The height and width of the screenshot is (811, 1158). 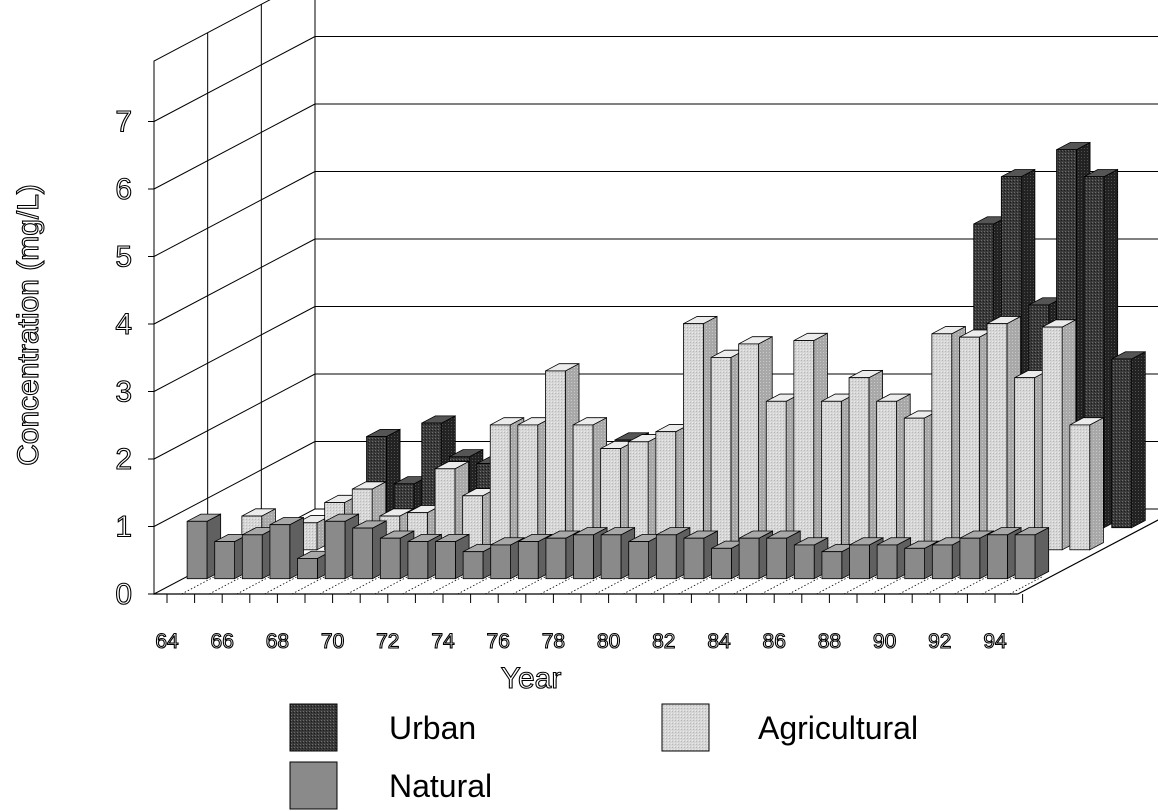 What do you see at coordinates (332, 641) in the screenshot?
I see `x-tick-label: 70` at bounding box center [332, 641].